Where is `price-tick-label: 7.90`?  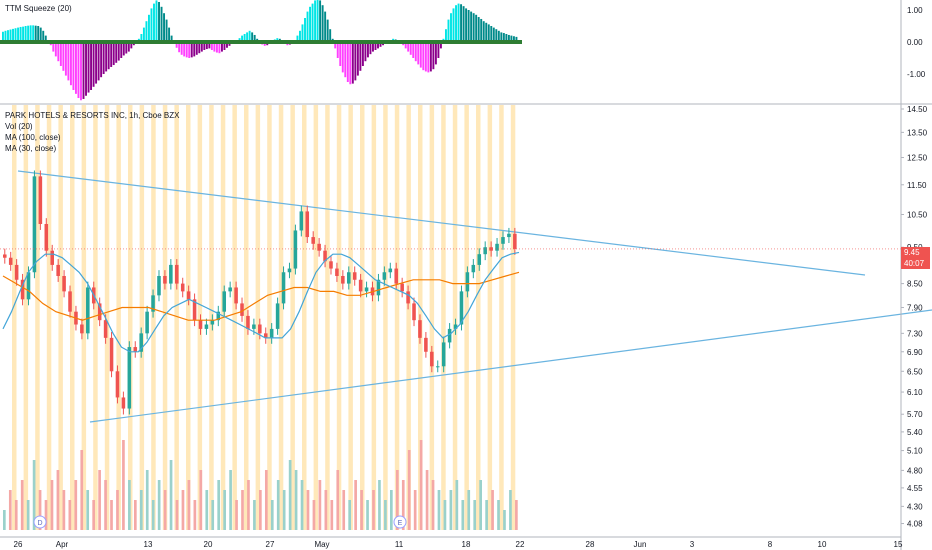
price-tick-label: 7.90 is located at coordinates (915, 308).